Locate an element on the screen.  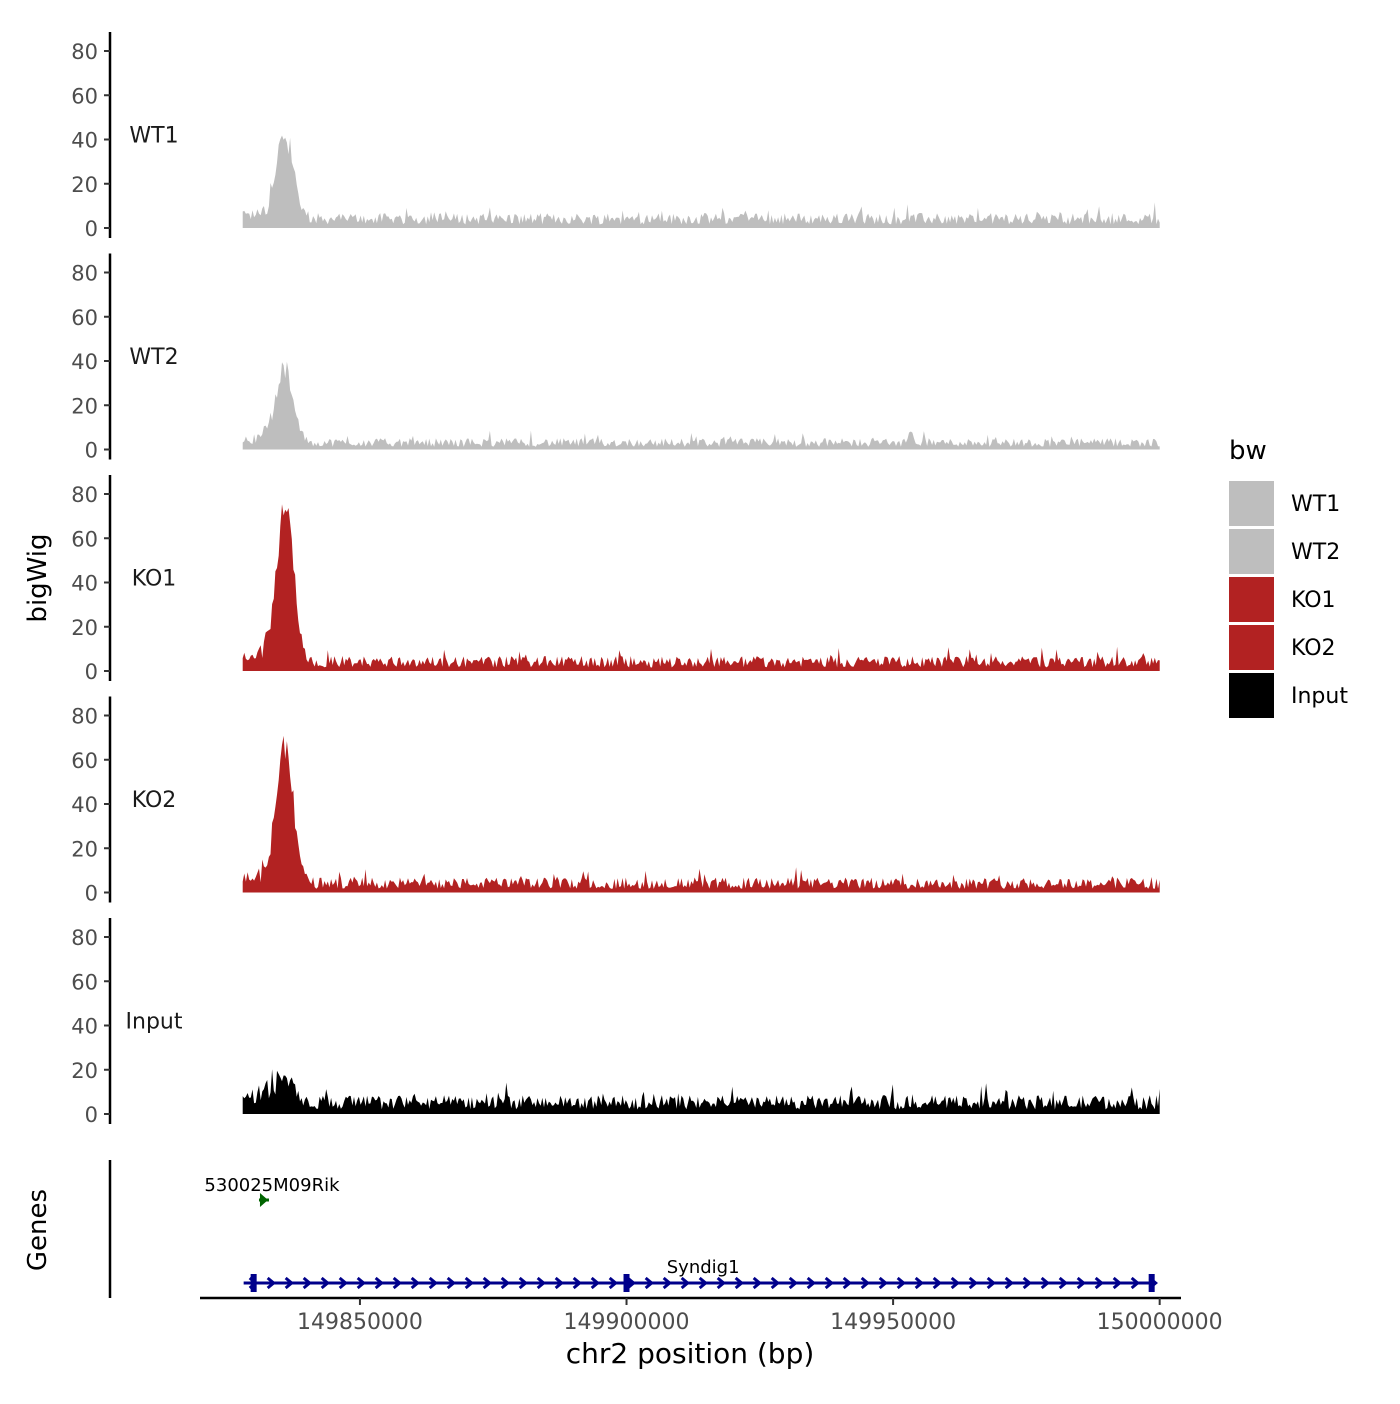
coverage-area-input is located at coordinates (701, 1091).